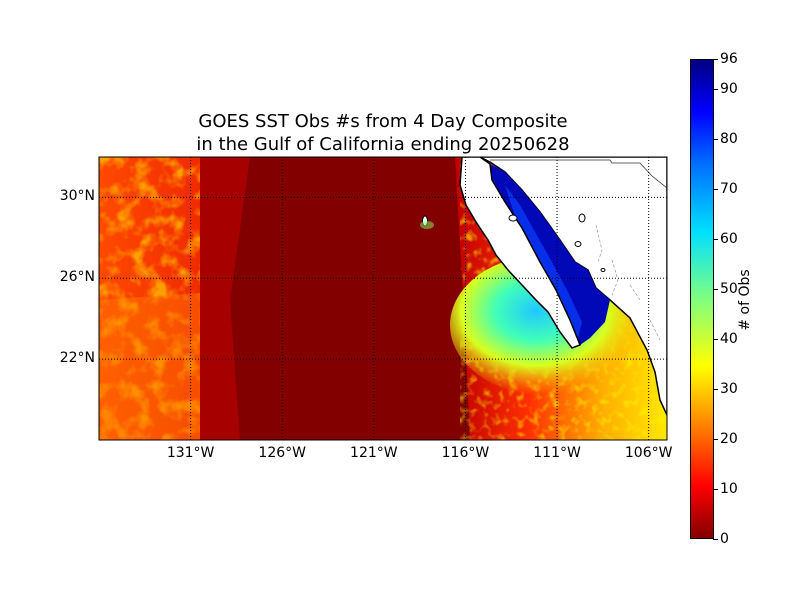 The width and height of the screenshot is (800, 600). I want to click on colorbar-tick-label: 50, so click(729, 289).